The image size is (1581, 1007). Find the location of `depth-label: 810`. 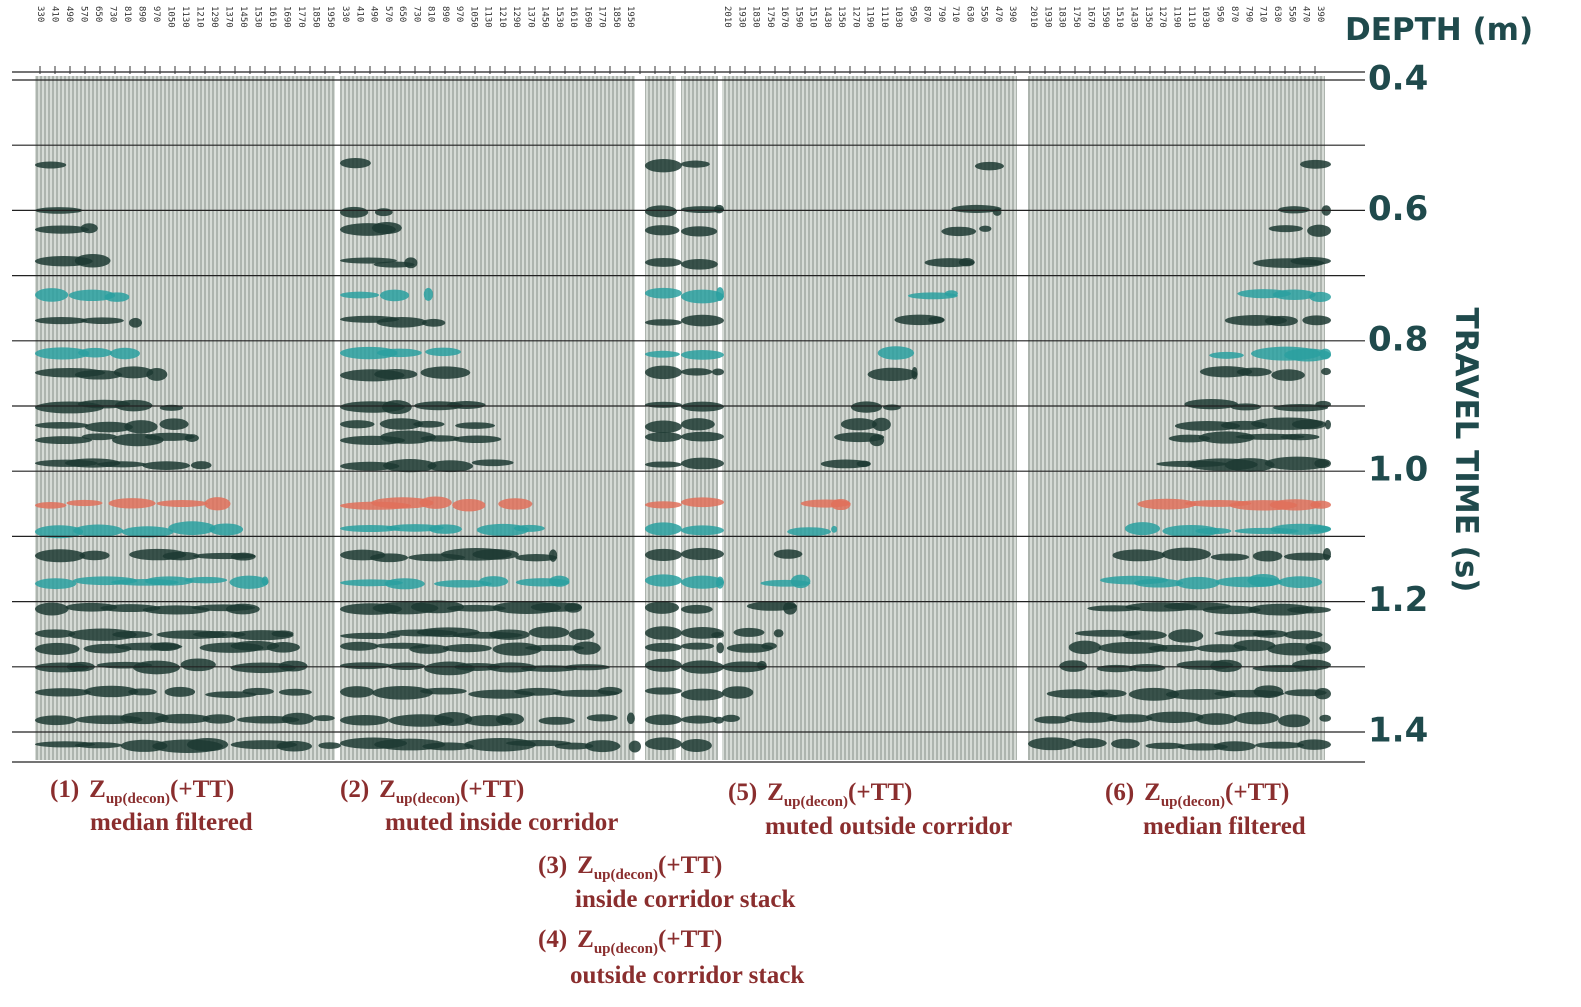

depth-label: 810 is located at coordinates (431, 14).